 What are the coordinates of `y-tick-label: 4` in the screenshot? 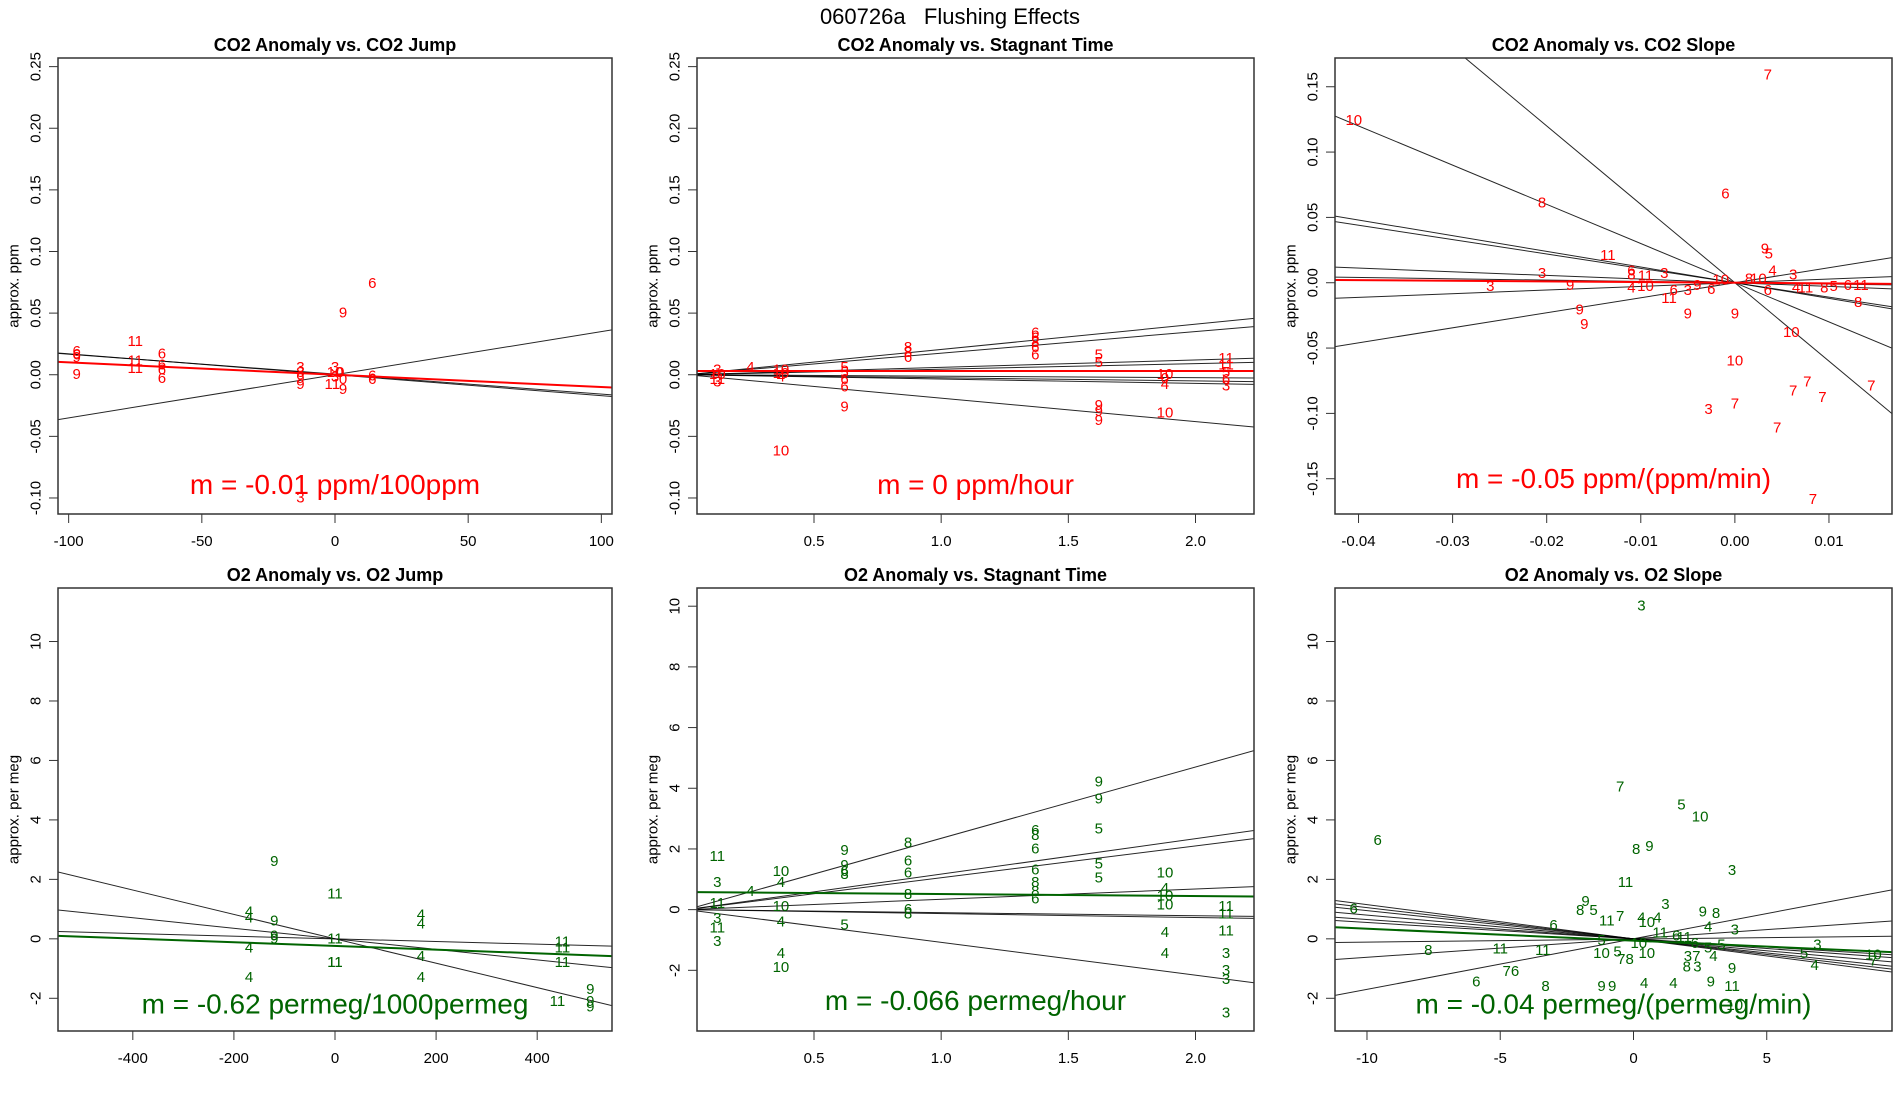 It's located at (36, 820).